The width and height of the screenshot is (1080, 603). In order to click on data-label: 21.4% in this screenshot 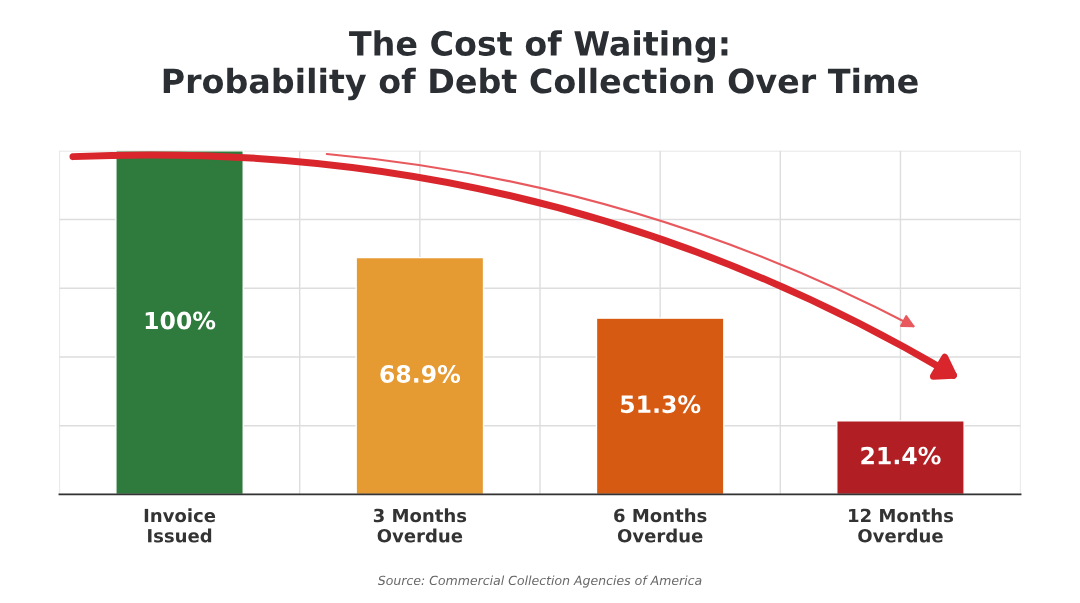, I will do `click(901, 455)`.